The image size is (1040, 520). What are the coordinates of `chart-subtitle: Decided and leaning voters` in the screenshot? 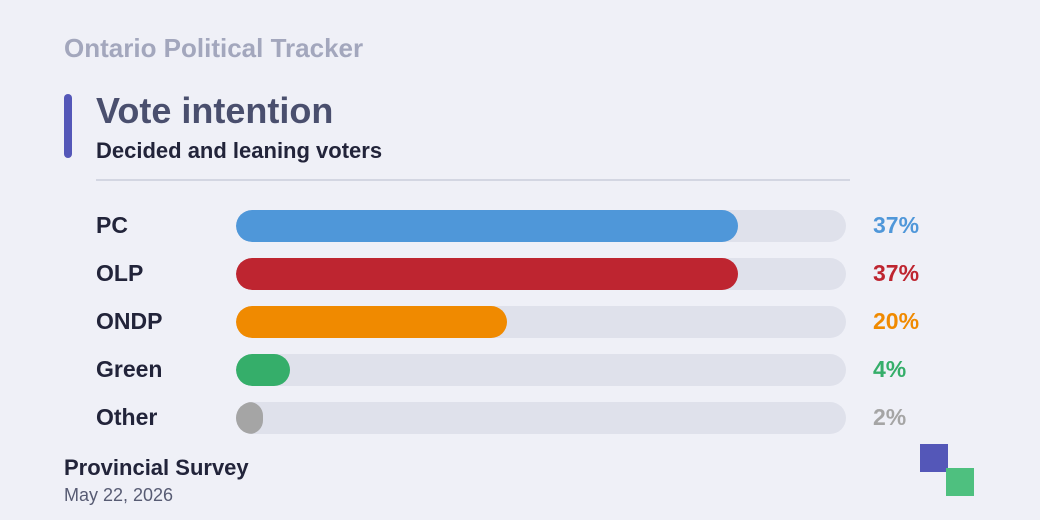 It's located at (239, 150).